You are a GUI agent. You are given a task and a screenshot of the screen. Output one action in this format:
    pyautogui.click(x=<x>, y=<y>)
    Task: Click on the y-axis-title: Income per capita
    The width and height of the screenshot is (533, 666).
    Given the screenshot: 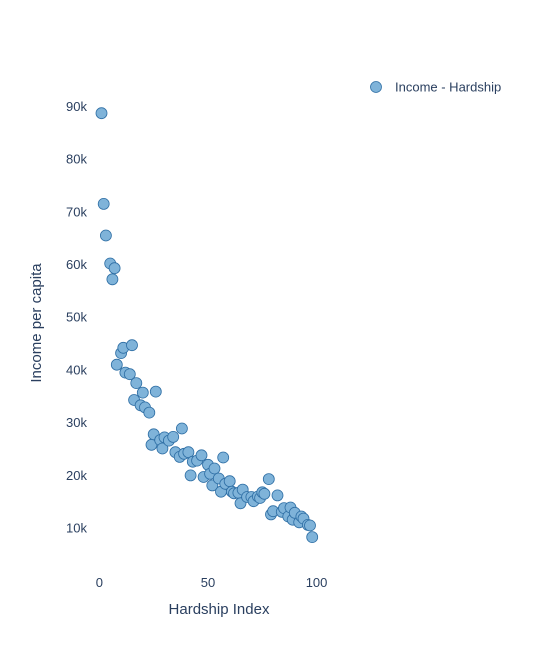 What is the action you would take?
    pyautogui.click(x=36, y=323)
    